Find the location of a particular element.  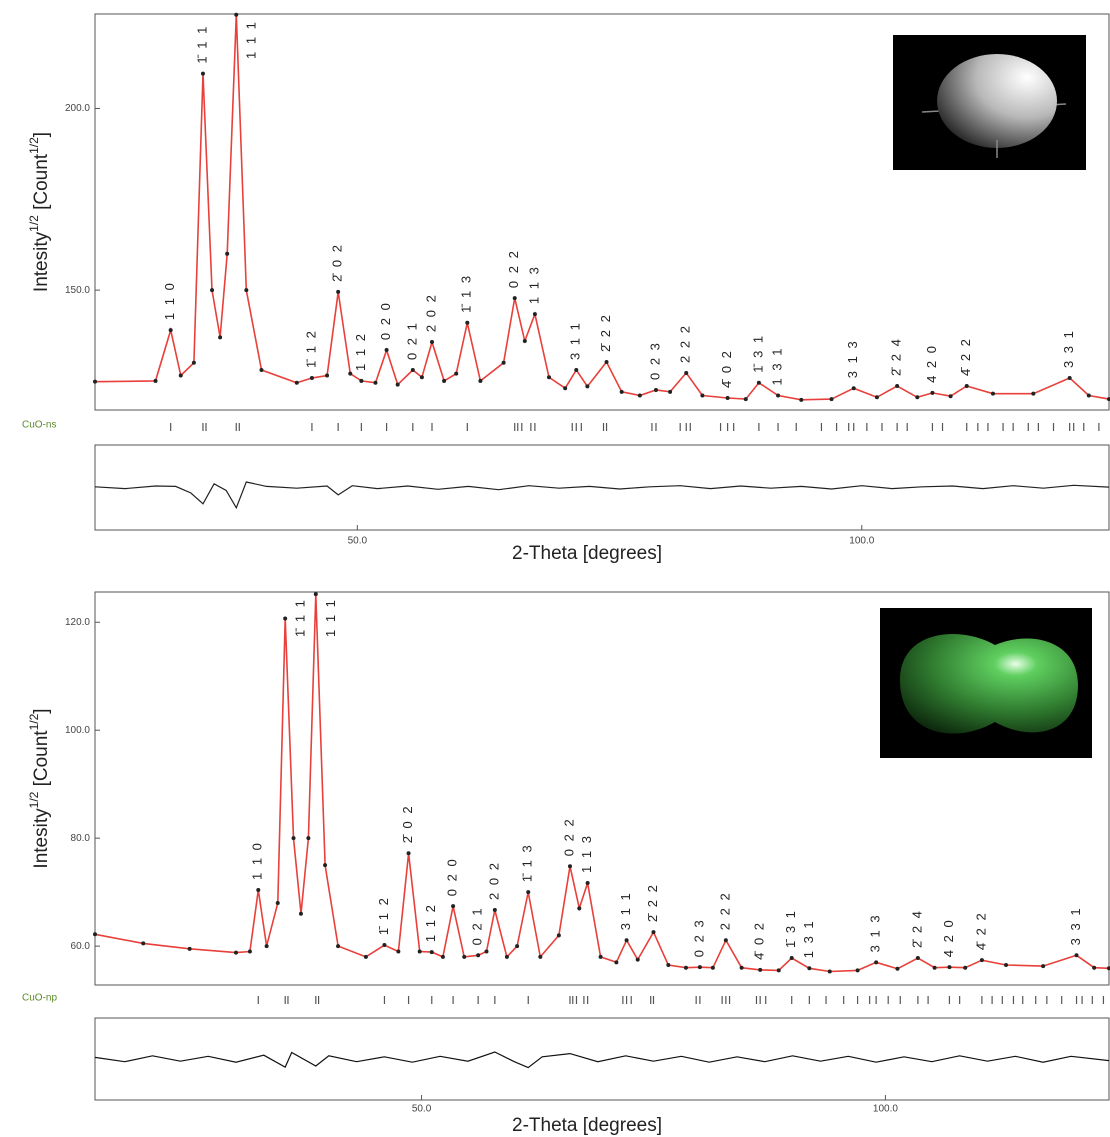

phase-label: CuO-np is located at coordinates (39, 998).